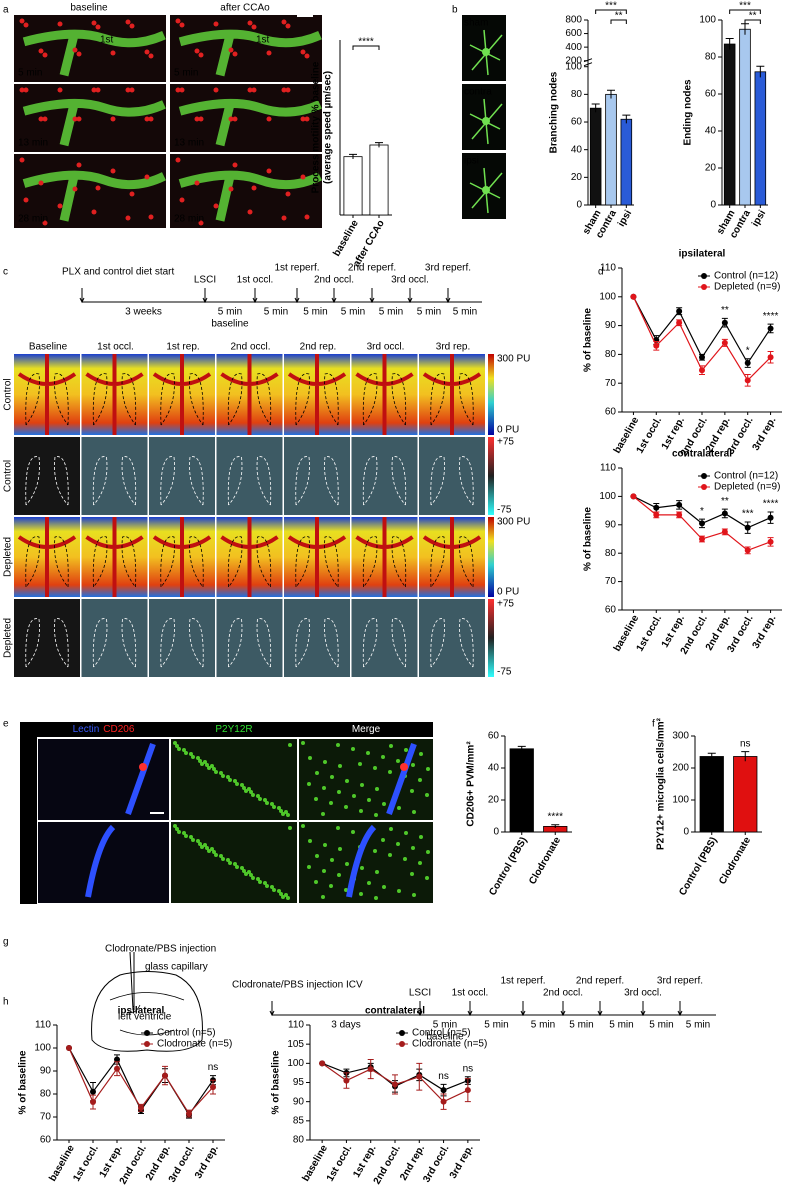  What do you see at coordinates (496, 832) in the screenshot?
I see `y-tick-label: 0` at bounding box center [496, 832].